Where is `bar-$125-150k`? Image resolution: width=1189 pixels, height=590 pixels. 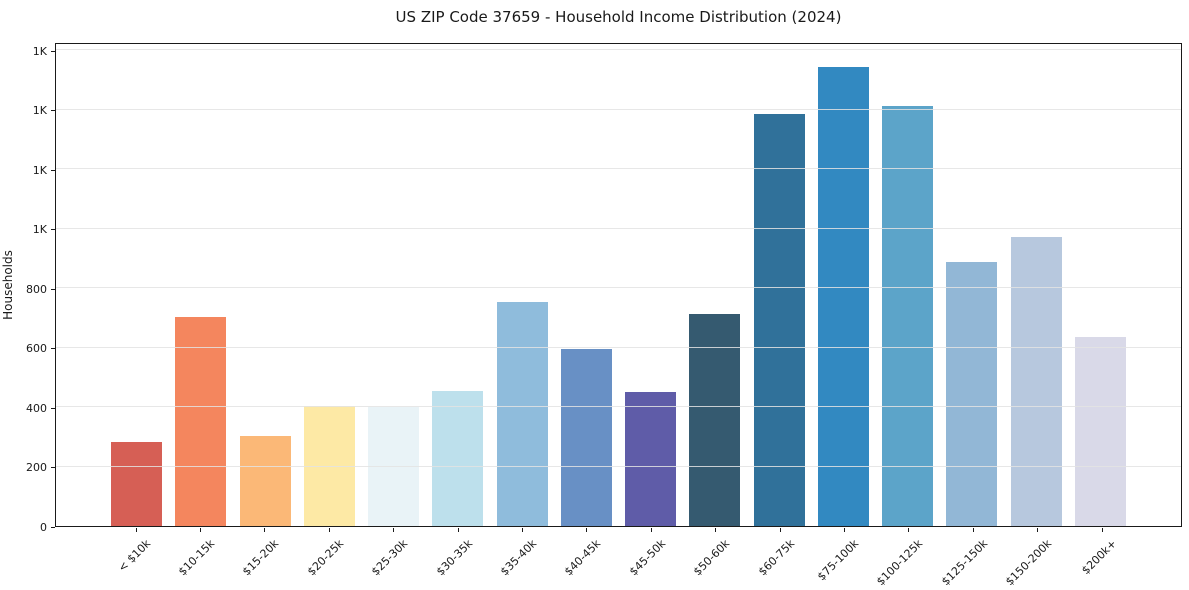 bar-$125-150k is located at coordinates (972, 394).